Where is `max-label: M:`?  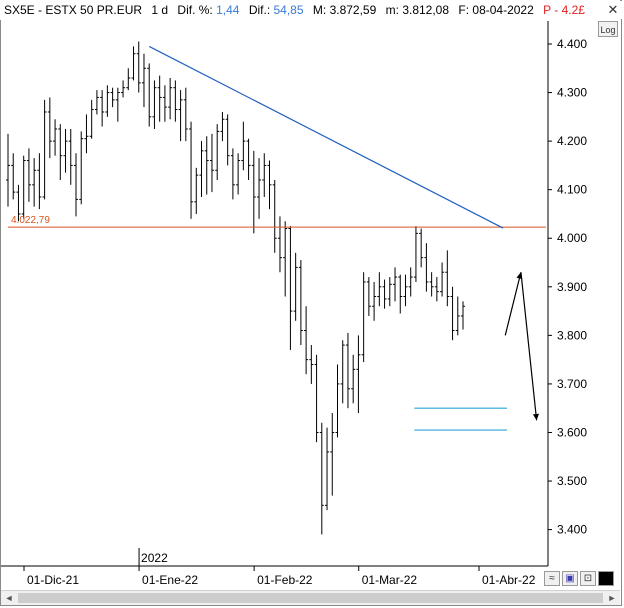
max-label: M: is located at coordinates (319, 10).